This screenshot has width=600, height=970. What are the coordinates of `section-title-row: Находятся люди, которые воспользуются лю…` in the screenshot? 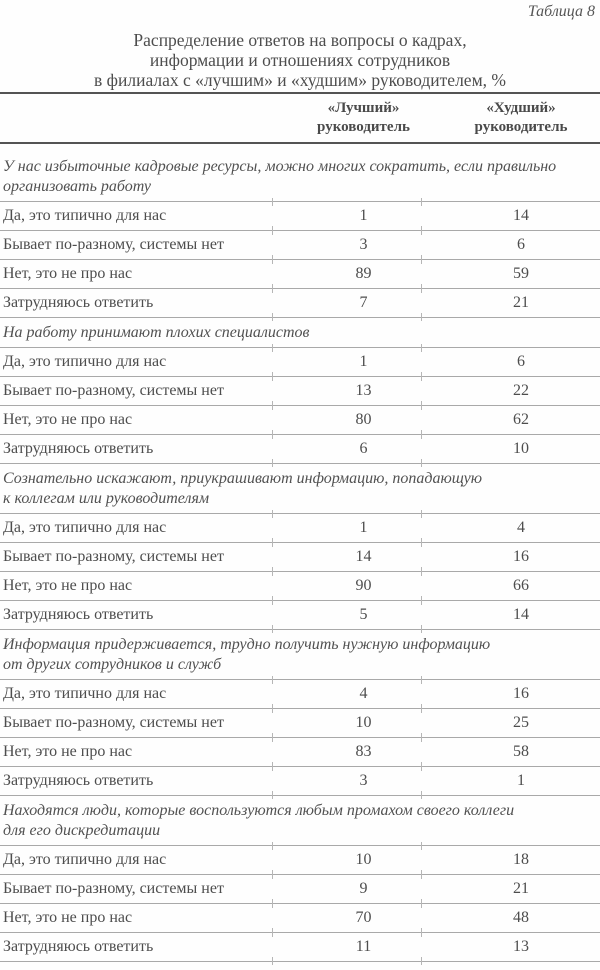 It's located at (300, 820).